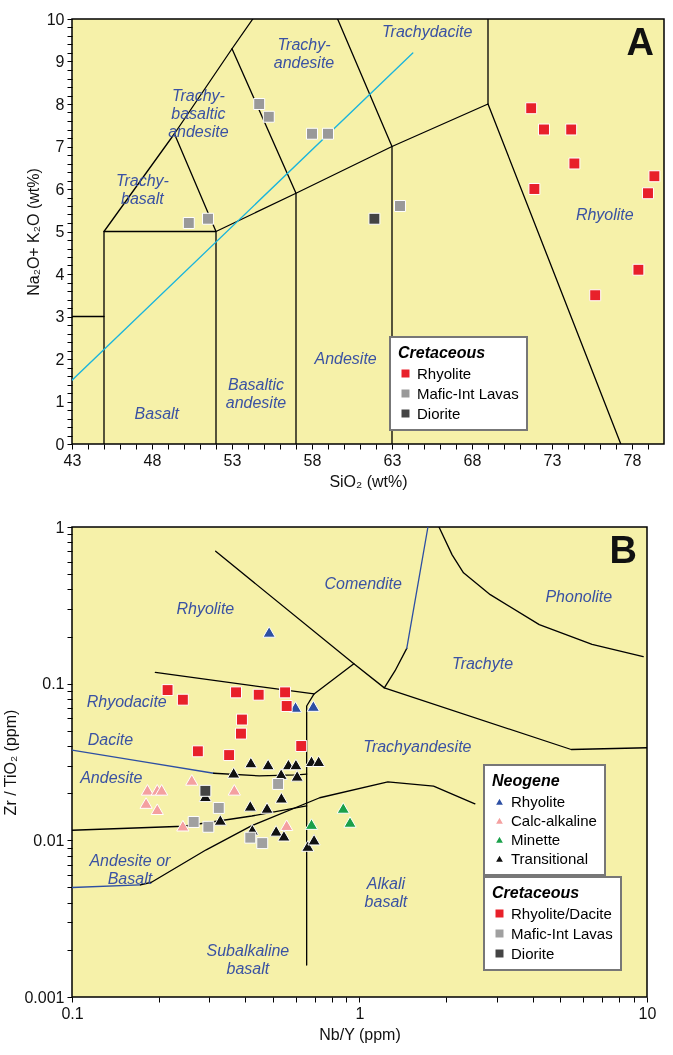 The height and width of the screenshot is (1055, 673). Describe the element at coordinates (360, 1034) in the screenshot. I see `x-axis-title: Nb/Y (ppm)` at that location.